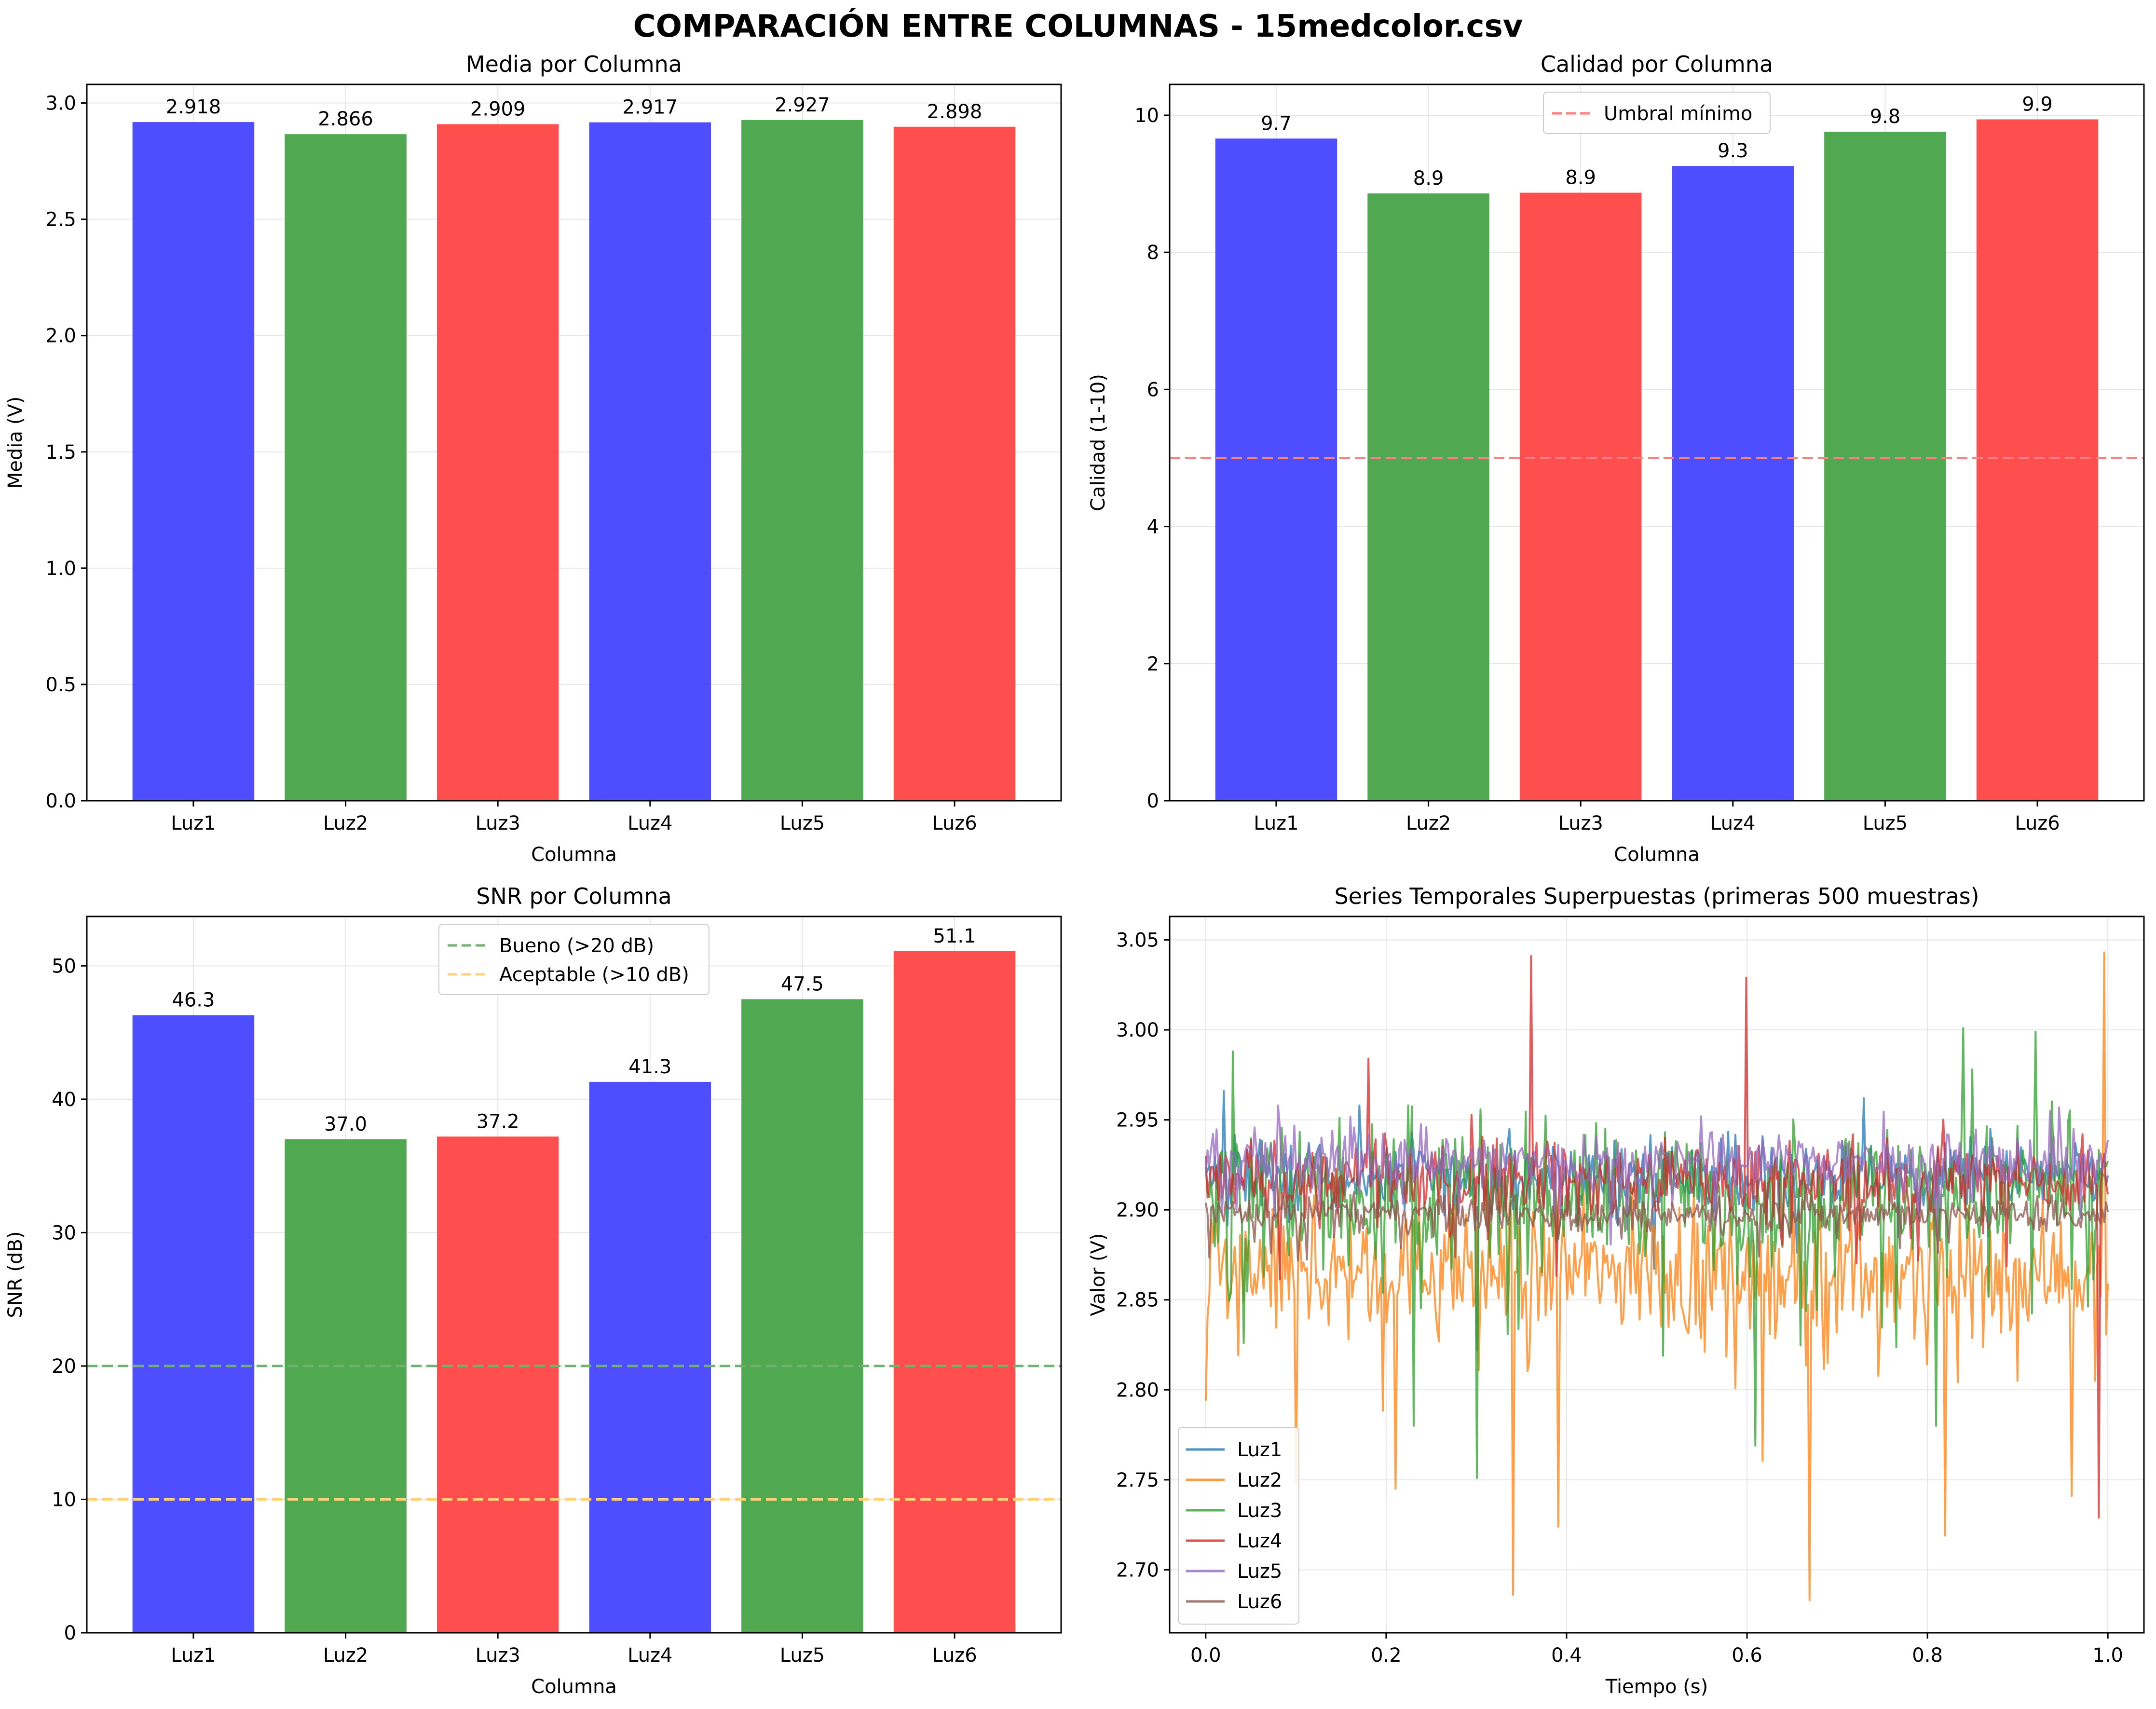  What do you see at coordinates (1137, 1300) in the screenshot?
I see `y-tick-label: 2.85` at bounding box center [1137, 1300].